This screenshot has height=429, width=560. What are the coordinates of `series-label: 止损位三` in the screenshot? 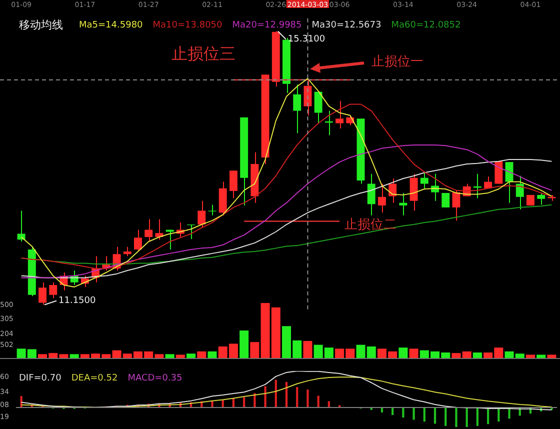 It's located at (203, 54).